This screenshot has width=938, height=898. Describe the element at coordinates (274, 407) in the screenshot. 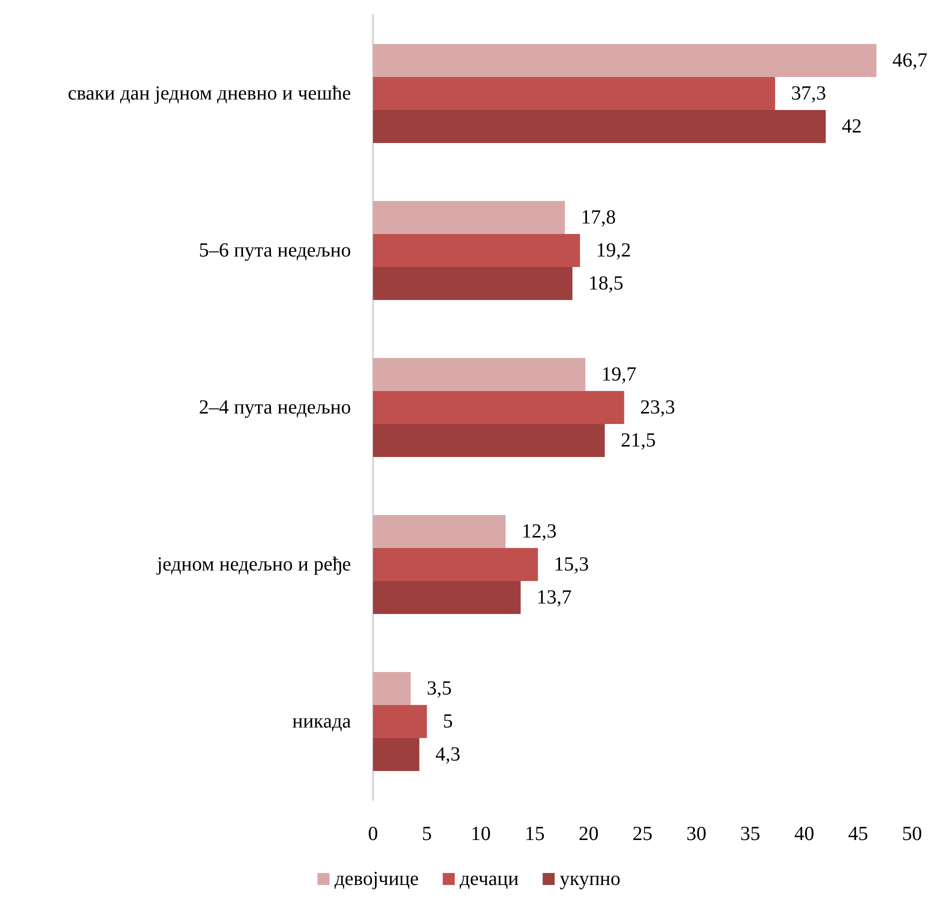

I see `y-tick-label: 2–4 пута недељно` at that location.